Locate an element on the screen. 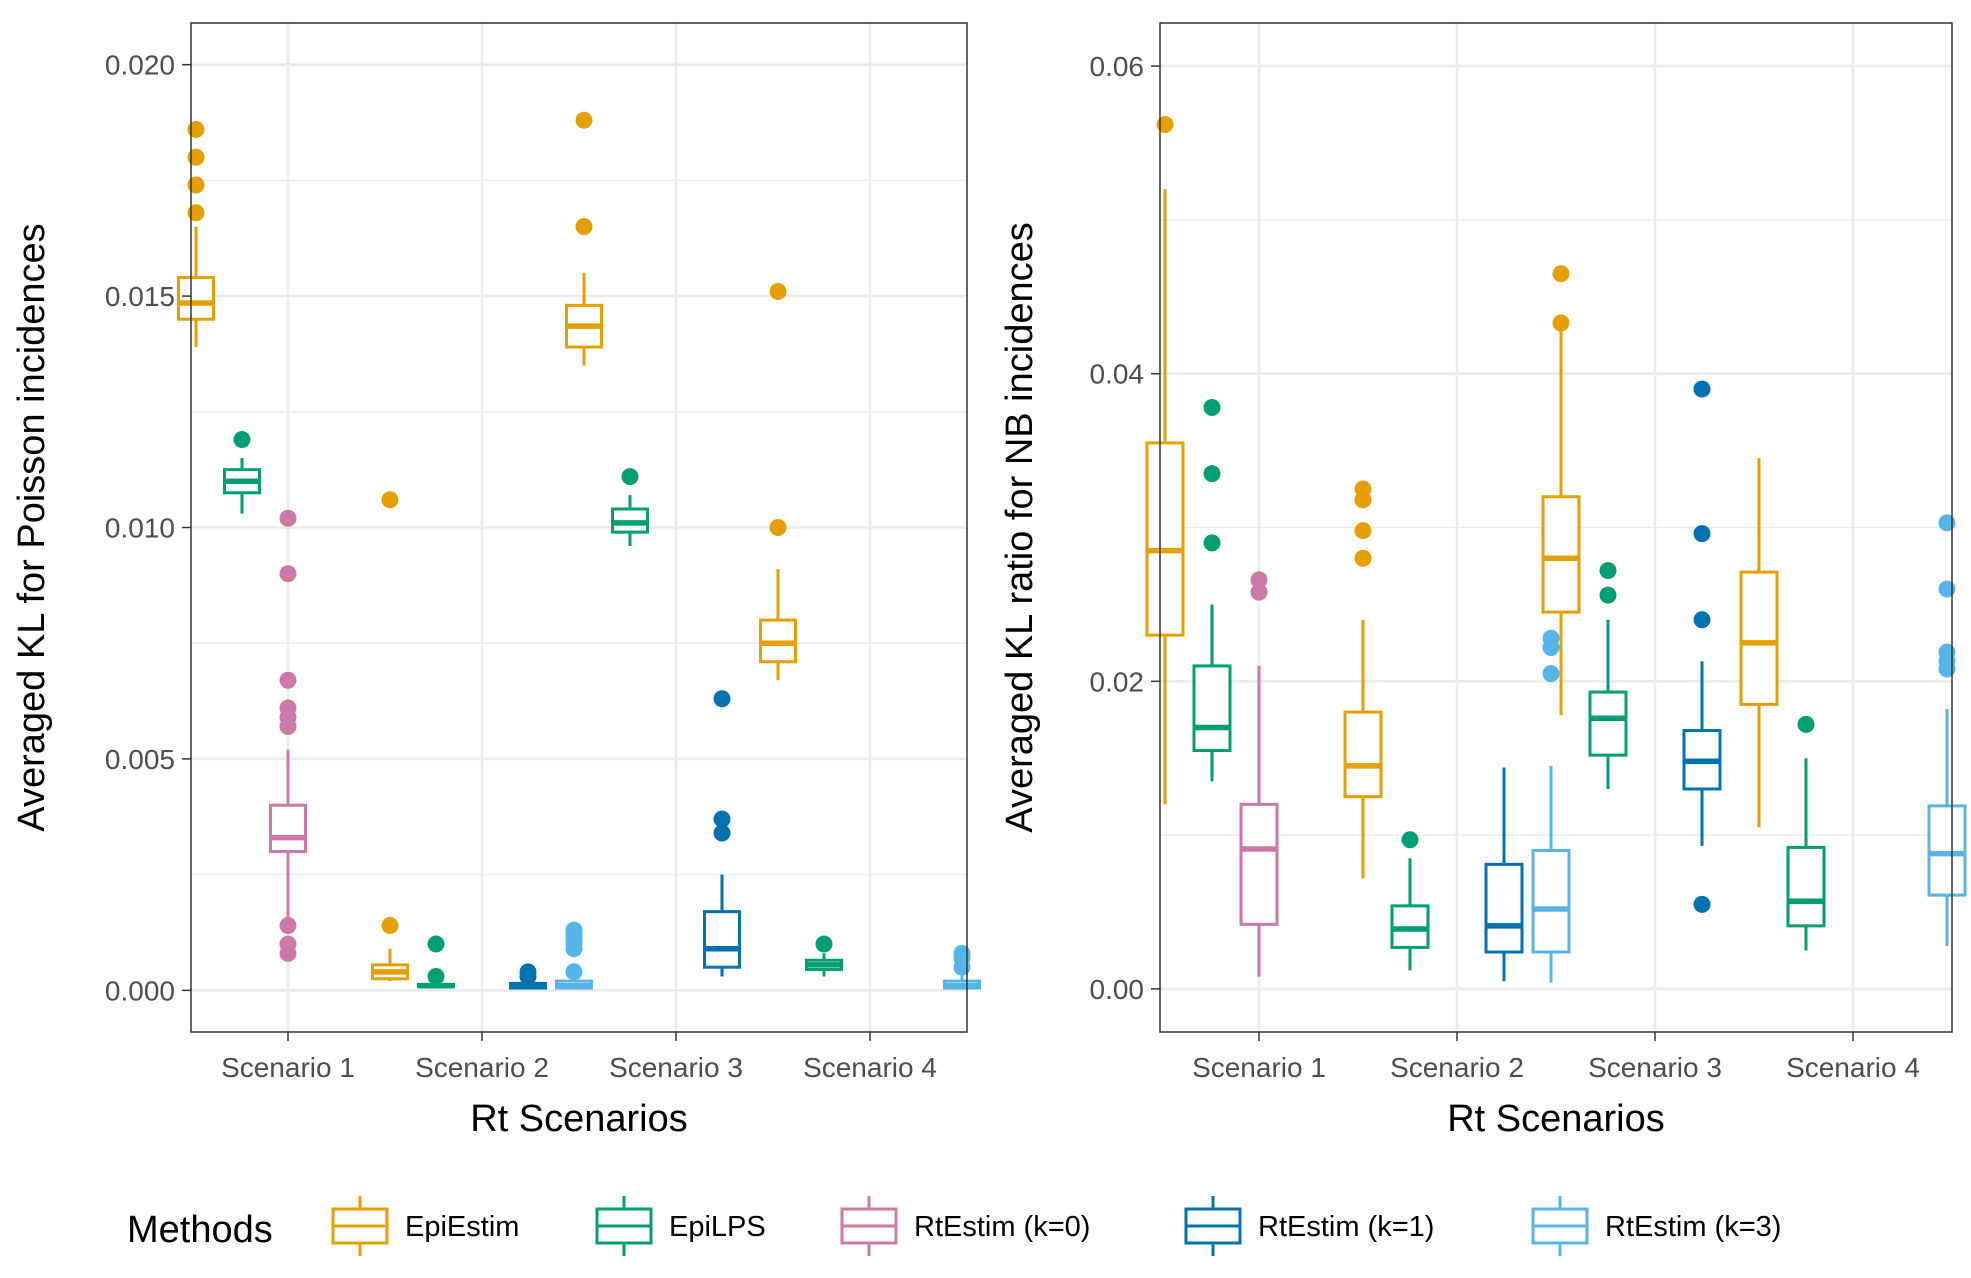  y-axis: 0.000 0.005 0.010 0.015 0.020 is located at coordinates (148, 528).